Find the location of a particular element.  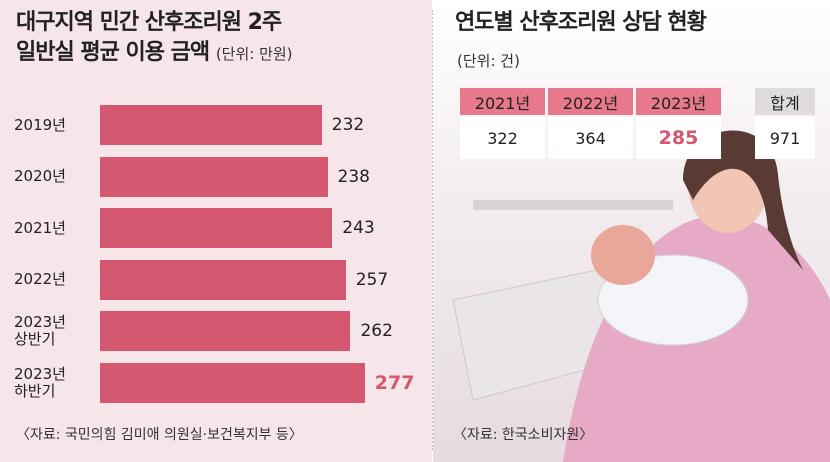

bar-row: 2022년 257 is located at coordinates (216, 279).